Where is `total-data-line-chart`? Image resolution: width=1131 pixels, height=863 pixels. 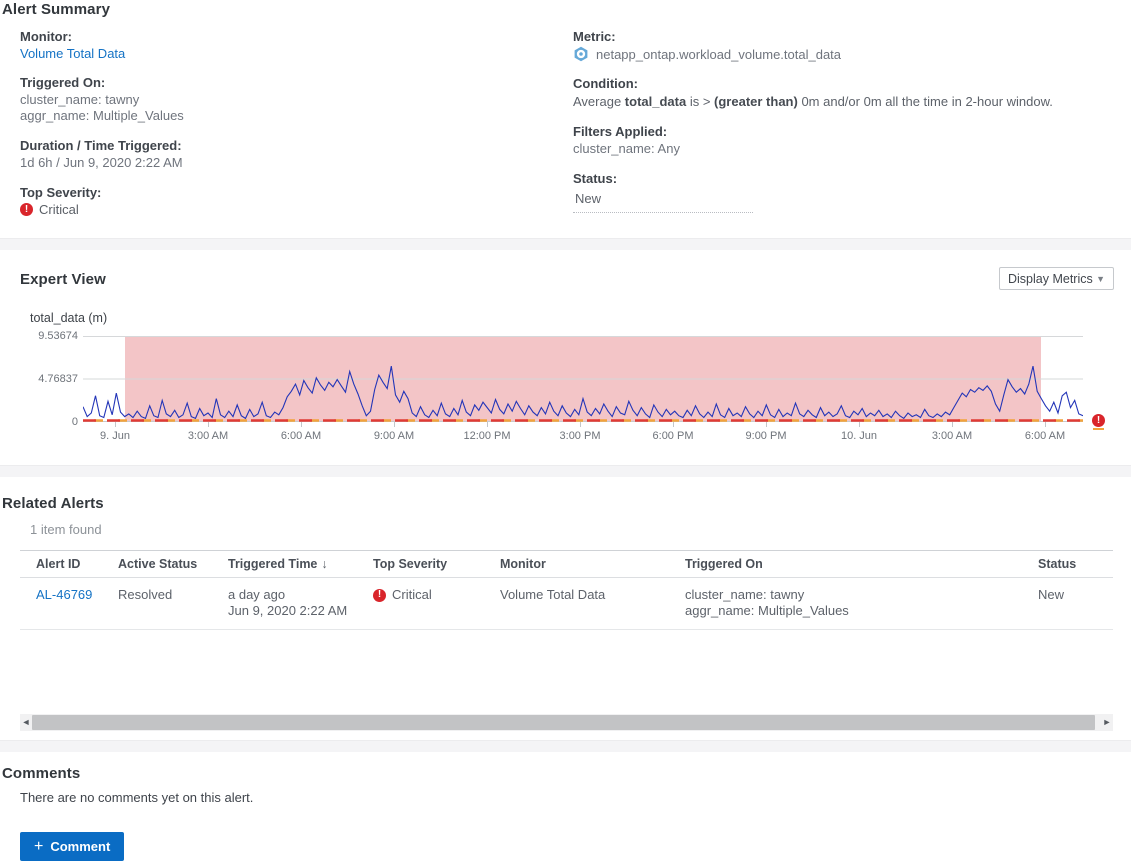 total-data-line-chart is located at coordinates (583, 379).